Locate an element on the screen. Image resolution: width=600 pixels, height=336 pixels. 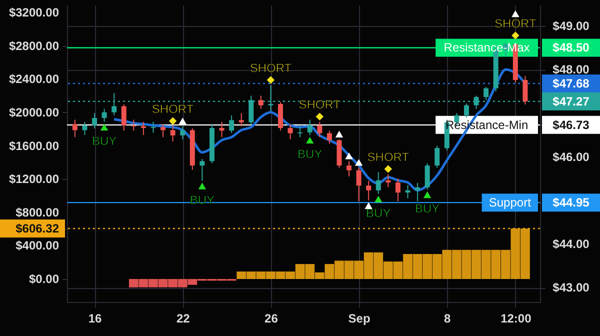
y2-tick-label: $3200.00 is located at coordinates (34, 12).